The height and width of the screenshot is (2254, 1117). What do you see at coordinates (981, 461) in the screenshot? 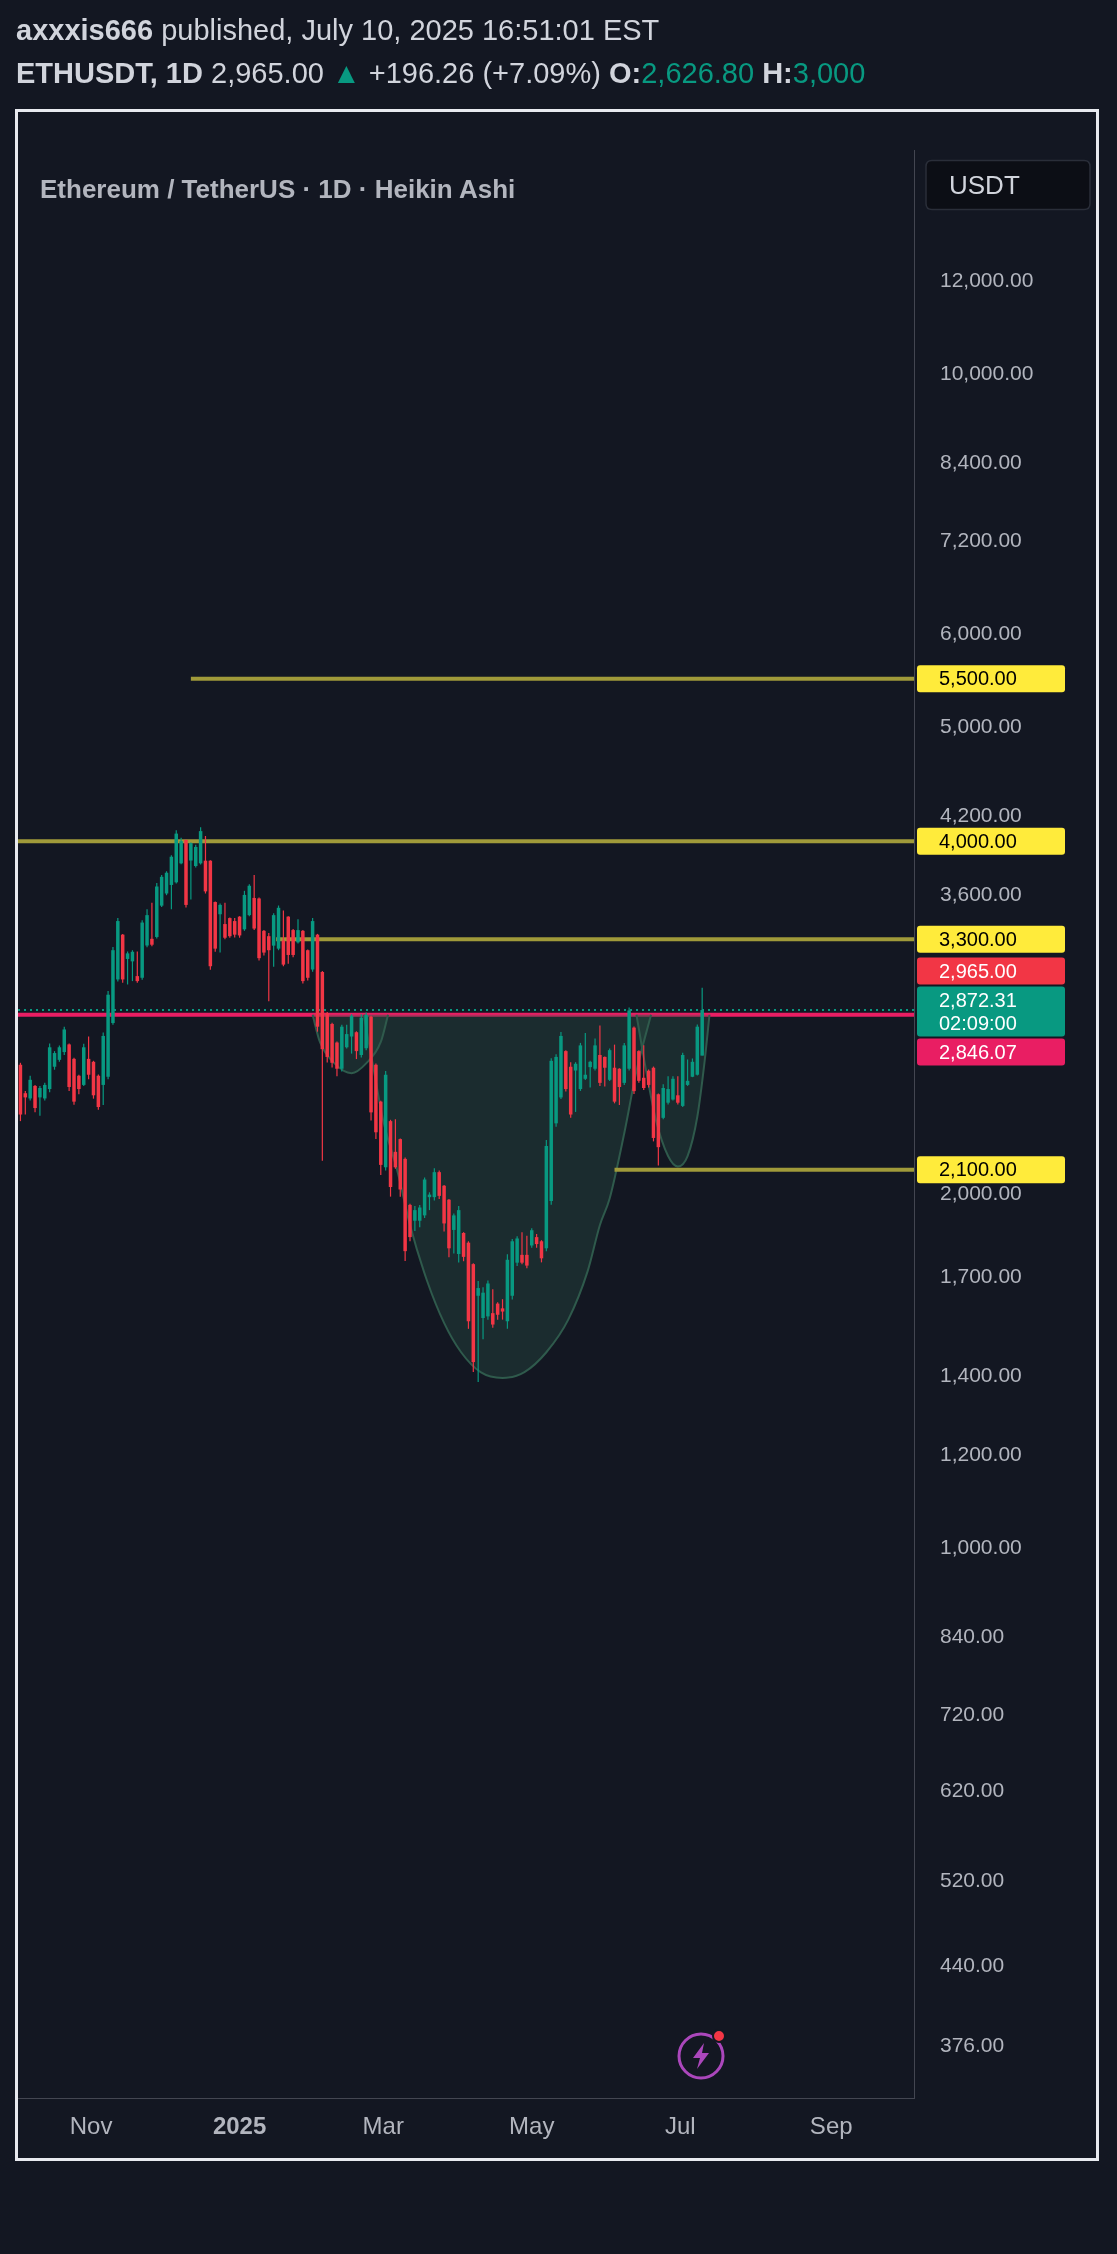
I see `y-tick-label: 8,400.00` at bounding box center [981, 461].